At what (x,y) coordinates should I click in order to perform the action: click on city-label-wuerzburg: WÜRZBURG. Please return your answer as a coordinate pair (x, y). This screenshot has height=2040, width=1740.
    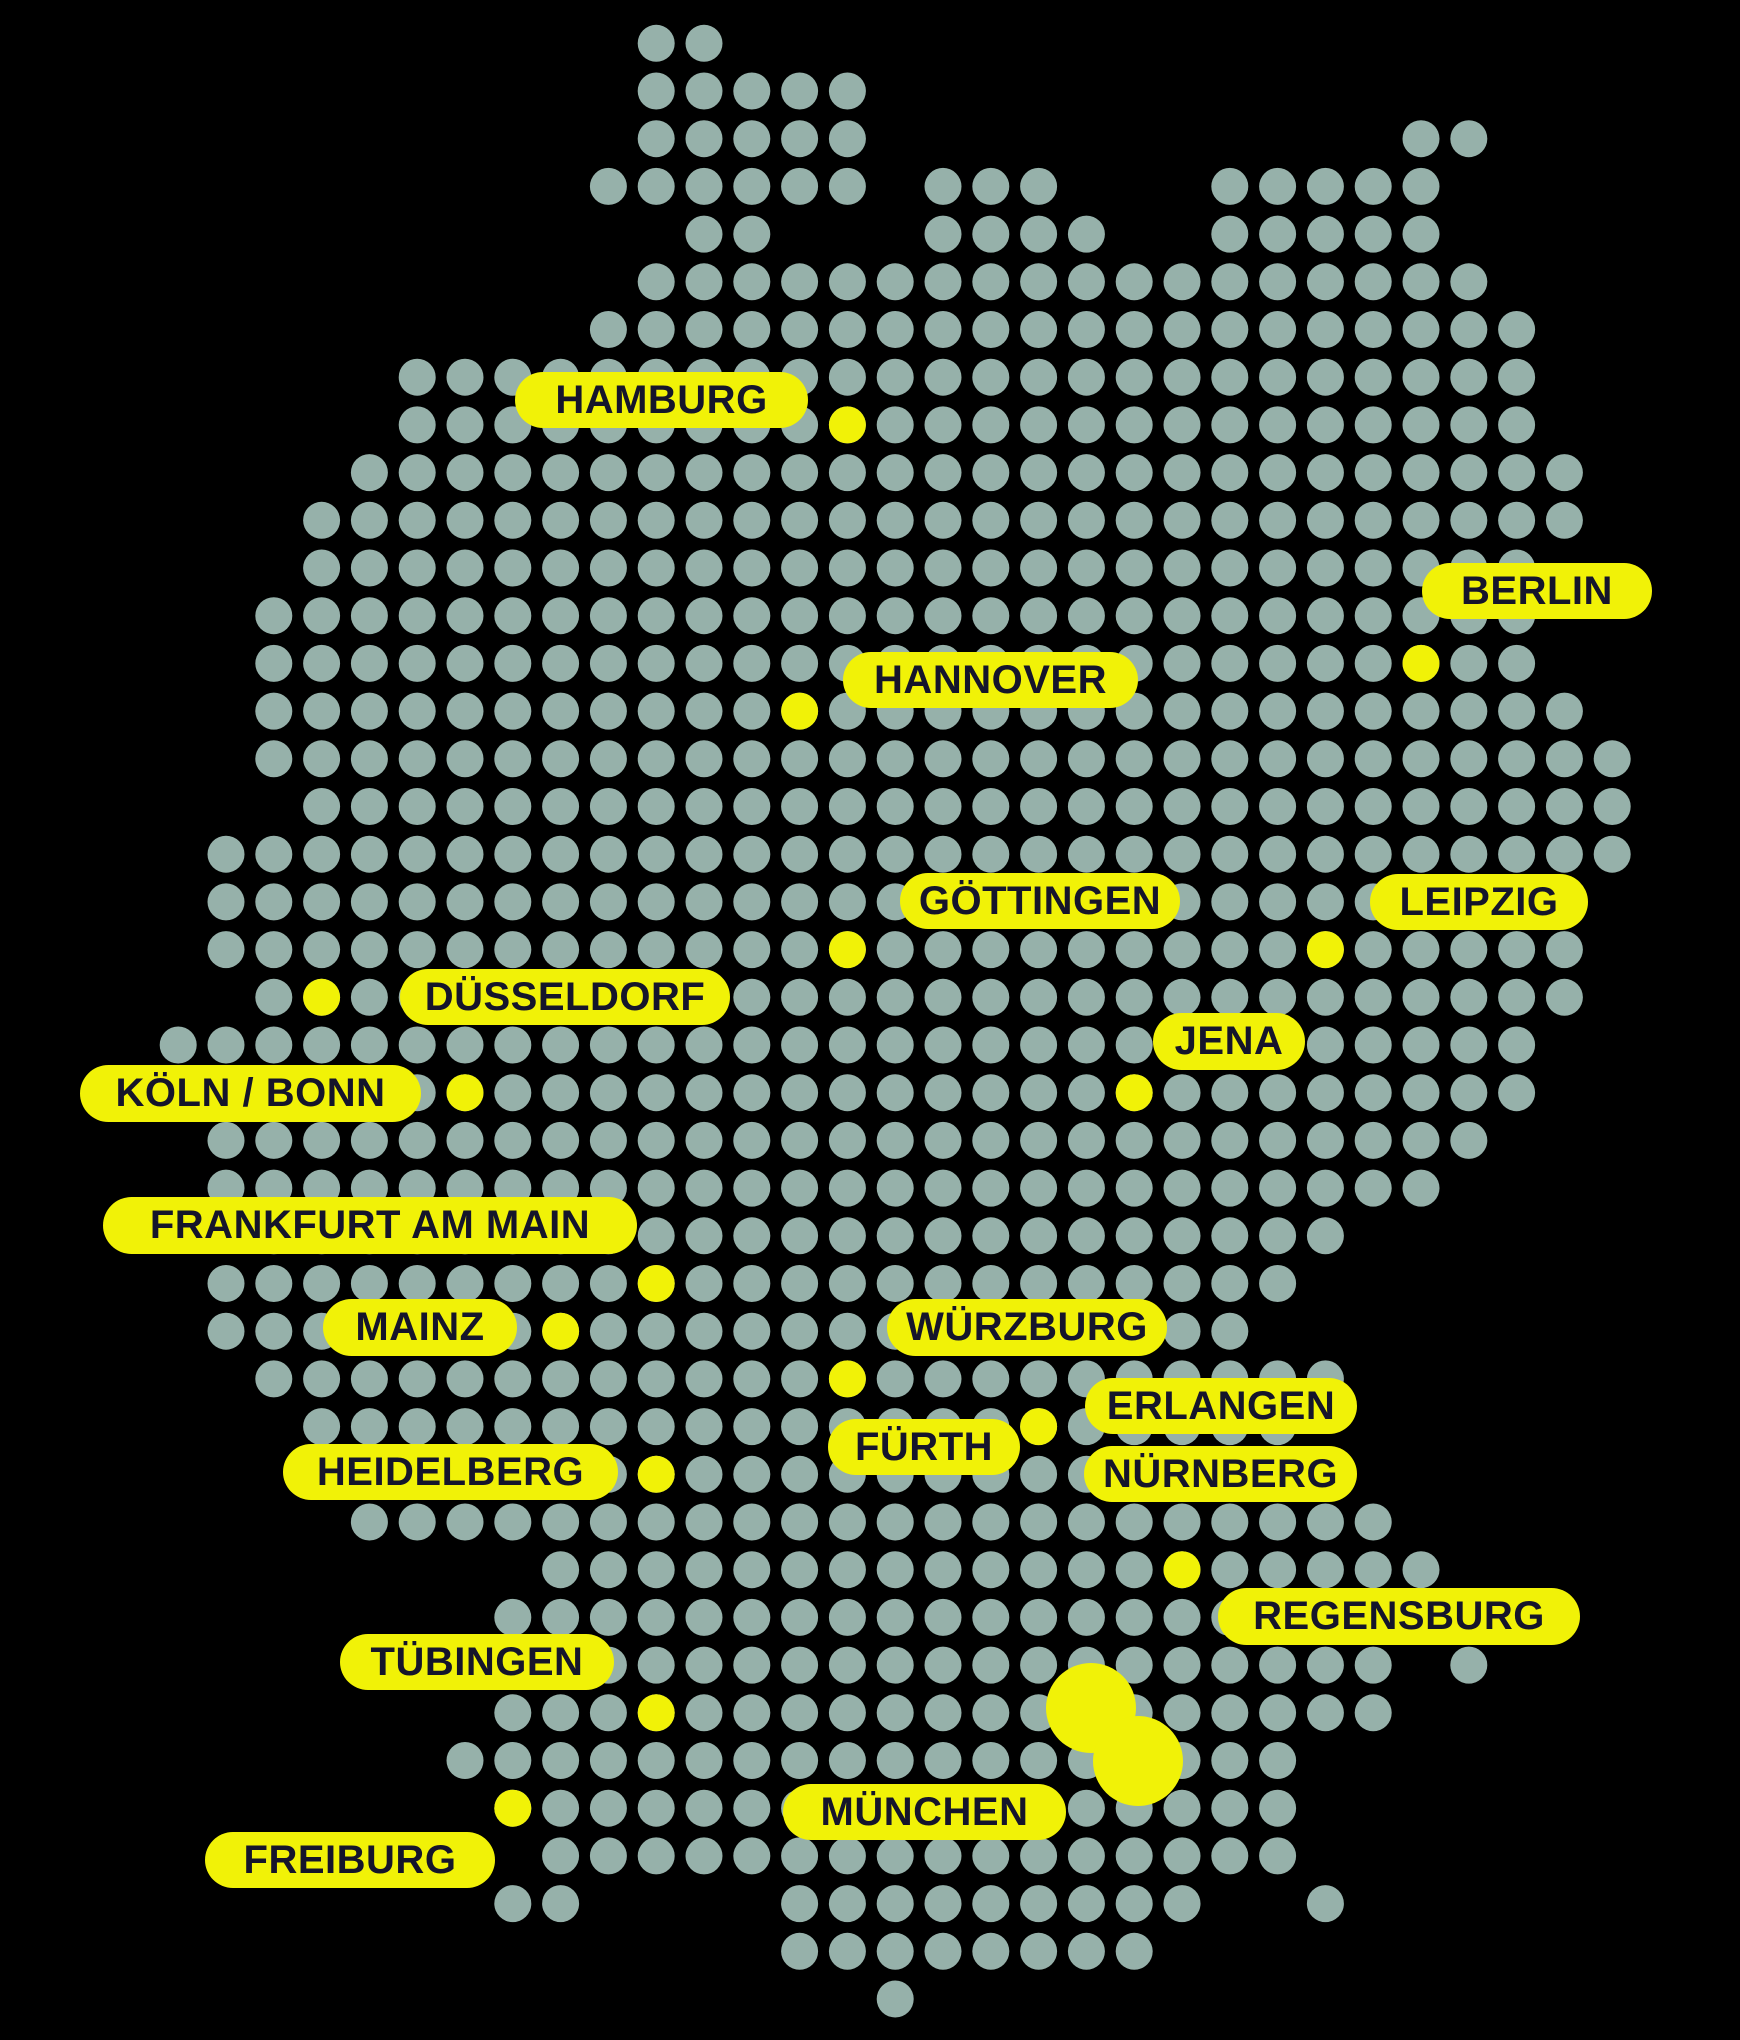
    Looking at the image, I should click on (1027, 1327).